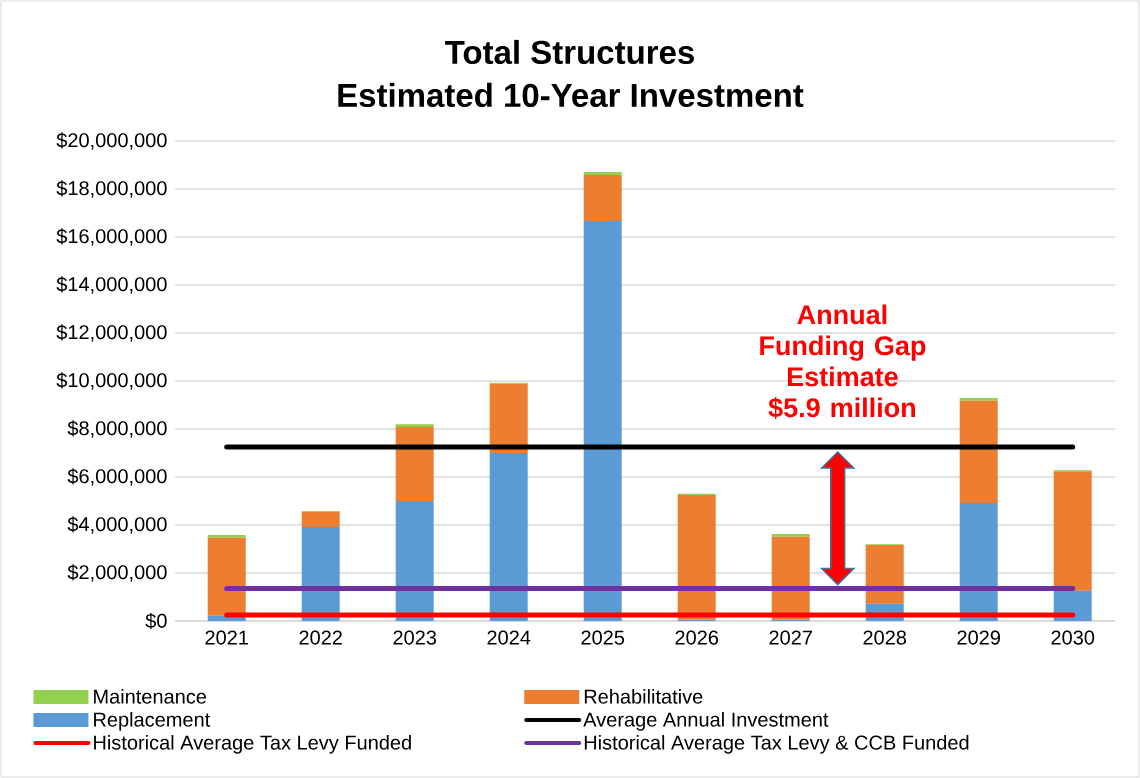  Describe the element at coordinates (111, 381) in the screenshot. I see `y-tick-label: $10,000,000` at that location.